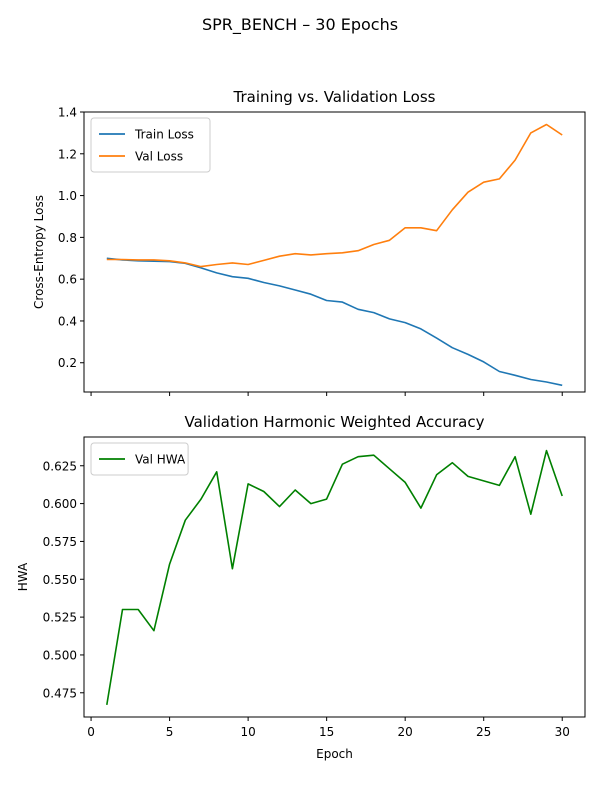  What do you see at coordinates (23, 576) in the screenshot?
I see `hwa-chart-ylabel: HWA` at bounding box center [23, 576].